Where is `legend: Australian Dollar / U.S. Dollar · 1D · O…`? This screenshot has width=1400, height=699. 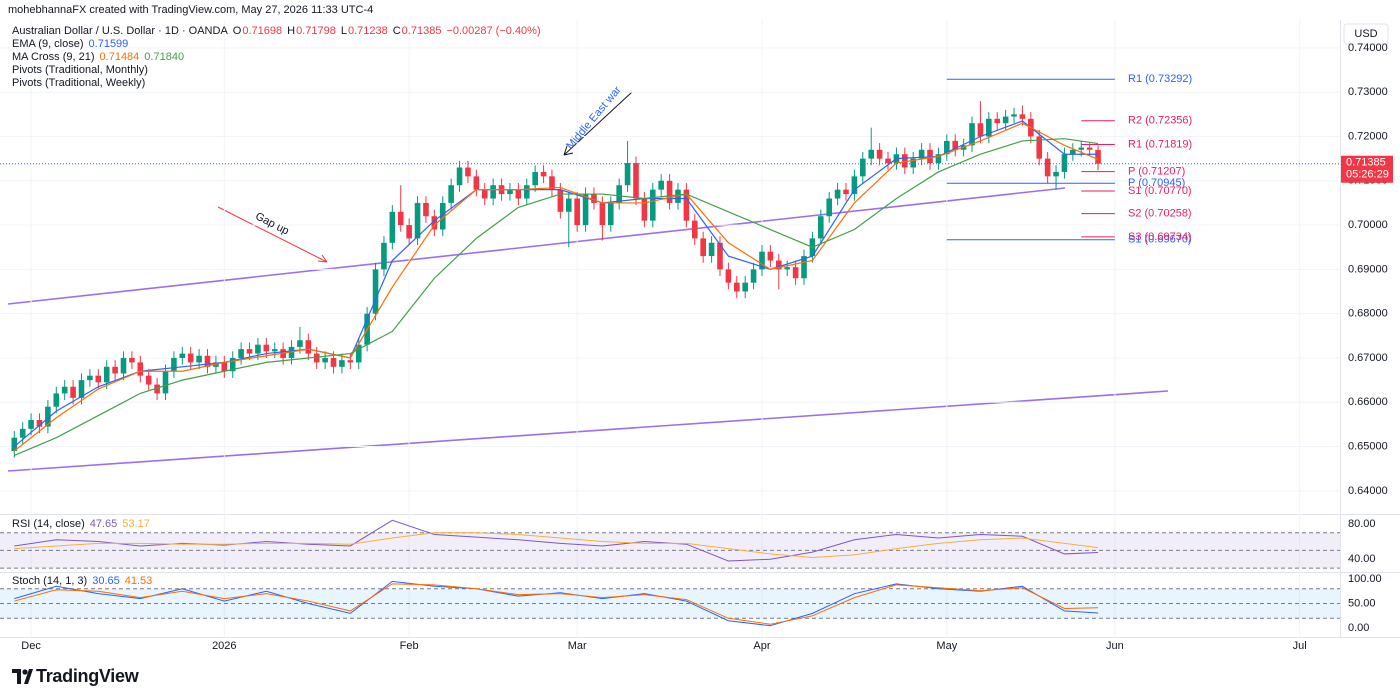 legend: Australian Dollar / U.S. Dollar · 1D · O… is located at coordinates (279, 57).